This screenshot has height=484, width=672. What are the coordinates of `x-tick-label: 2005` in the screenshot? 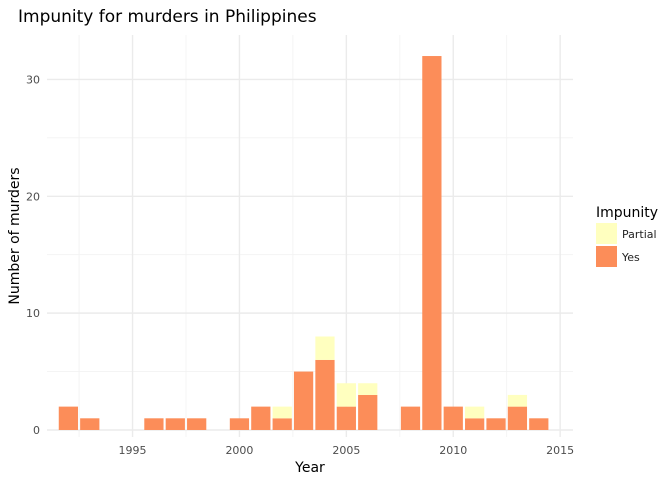 It's located at (346, 450).